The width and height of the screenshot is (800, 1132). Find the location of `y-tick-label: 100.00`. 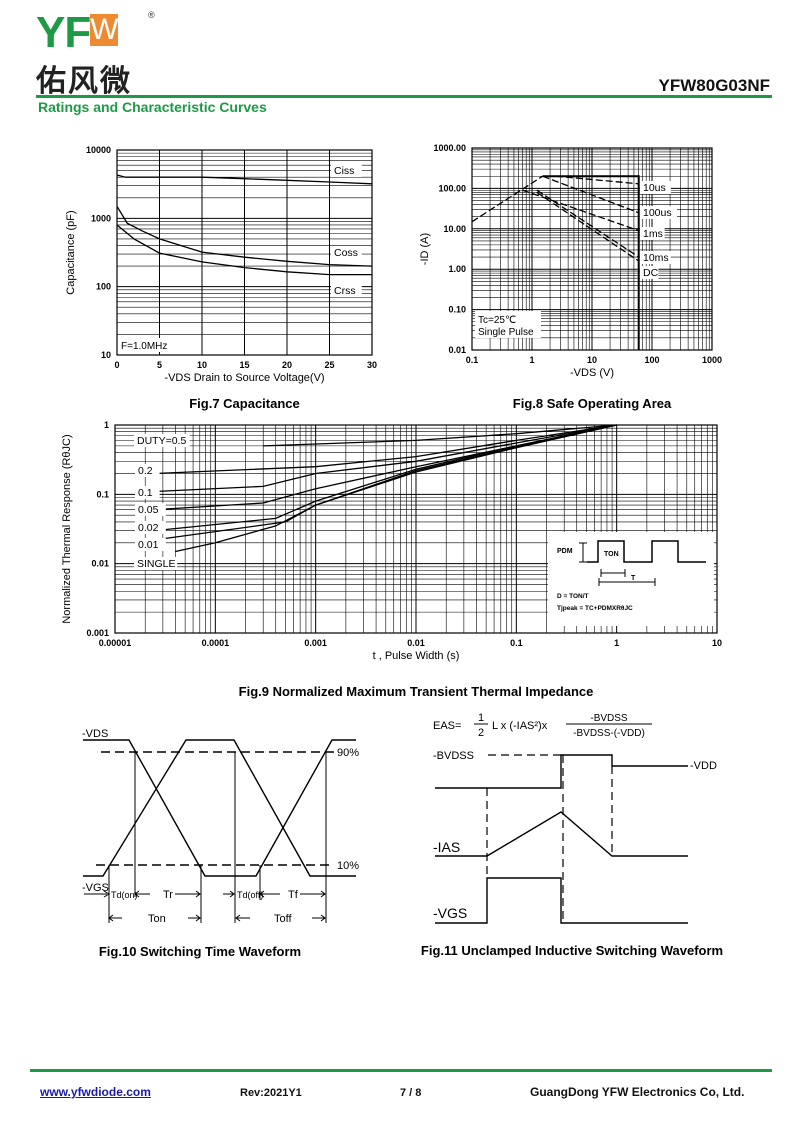

y-tick-label: 100.00 is located at coordinates (452, 188).